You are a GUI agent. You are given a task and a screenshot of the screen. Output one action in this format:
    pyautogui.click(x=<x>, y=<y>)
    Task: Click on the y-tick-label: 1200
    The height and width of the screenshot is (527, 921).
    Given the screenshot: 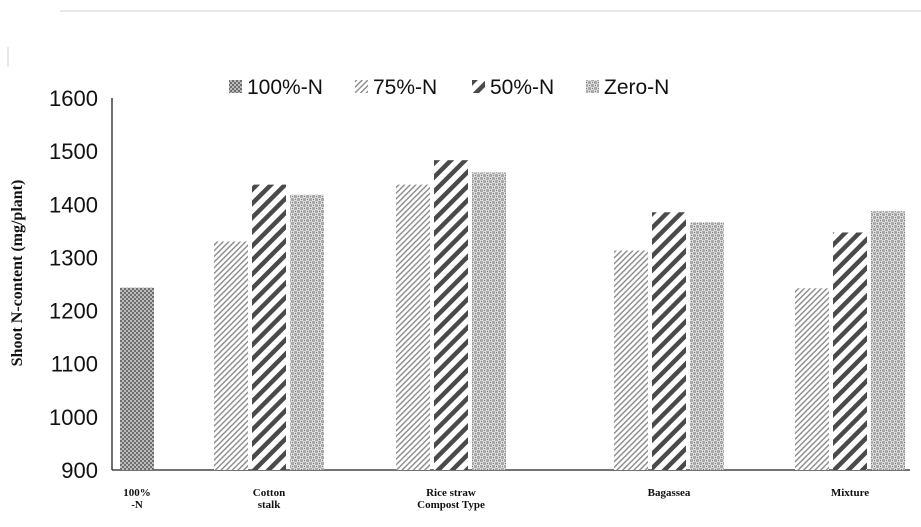 What is the action you would take?
    pyautogui.click(x=73, y=311)
    